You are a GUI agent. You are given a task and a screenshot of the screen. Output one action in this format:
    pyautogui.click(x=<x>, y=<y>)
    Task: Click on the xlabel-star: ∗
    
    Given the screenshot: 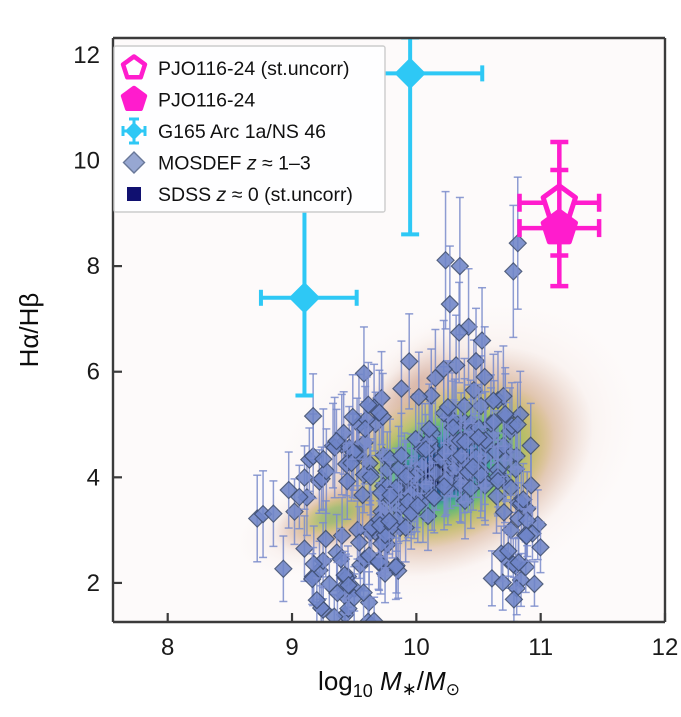 What is the action you would take?
    pyautogui.click(x=409, y=689)
    